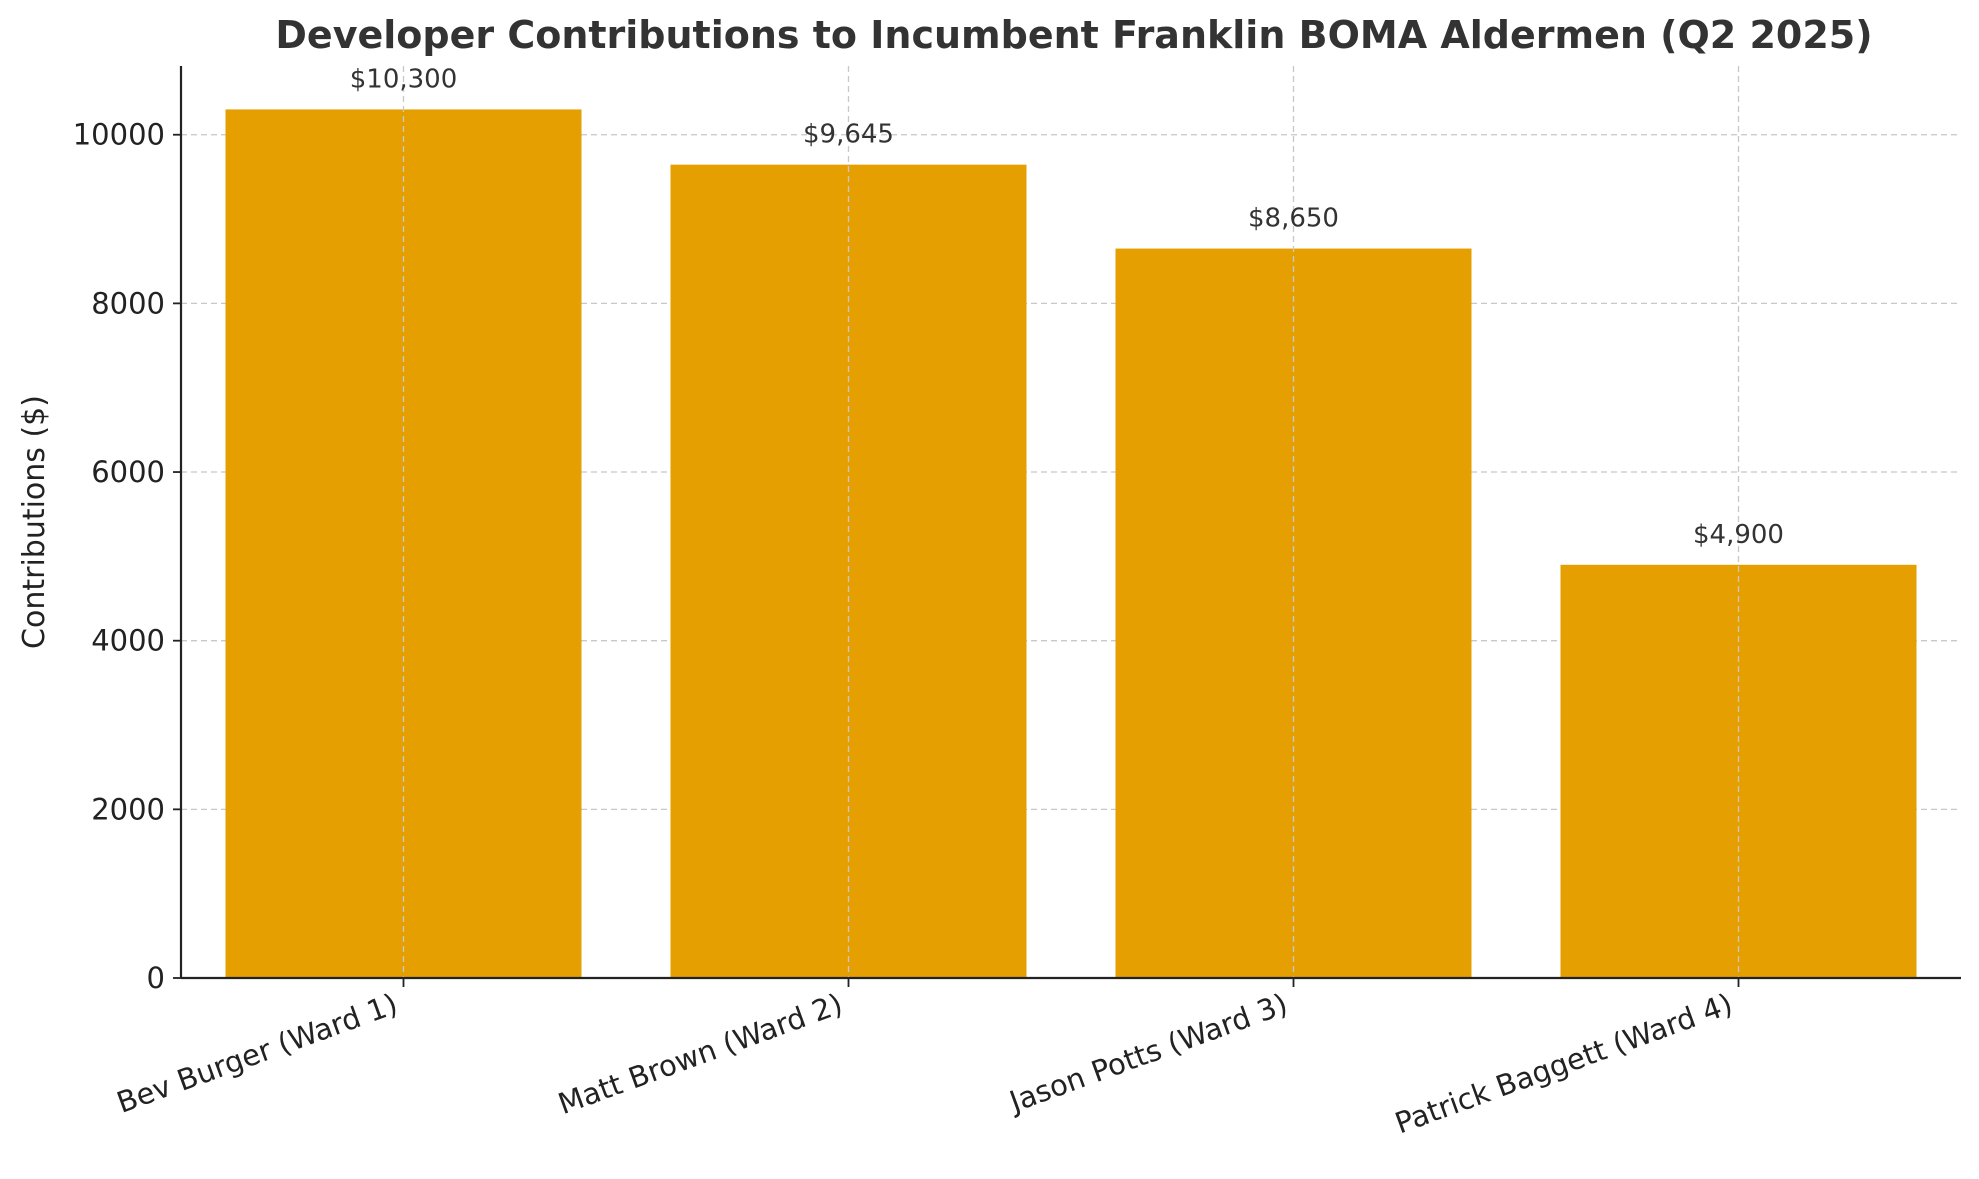 The width and height of the screenshot is (1979, 1179). What do you see at coordinates (128, 303) in the screenshot?
I see `y-tick-label: 8000` at bounding box center [128, 303].